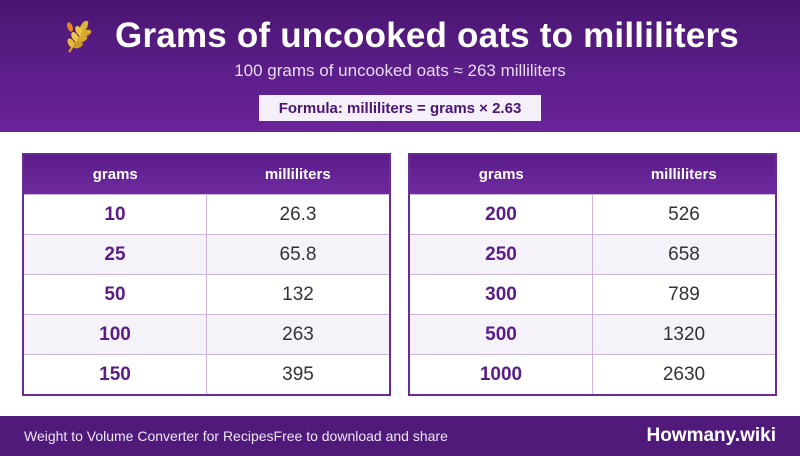  What do you see at coordinates (684, 214) in the screenshot?
I see `milliliters-cell: 526` at bounding box center [684, 214].